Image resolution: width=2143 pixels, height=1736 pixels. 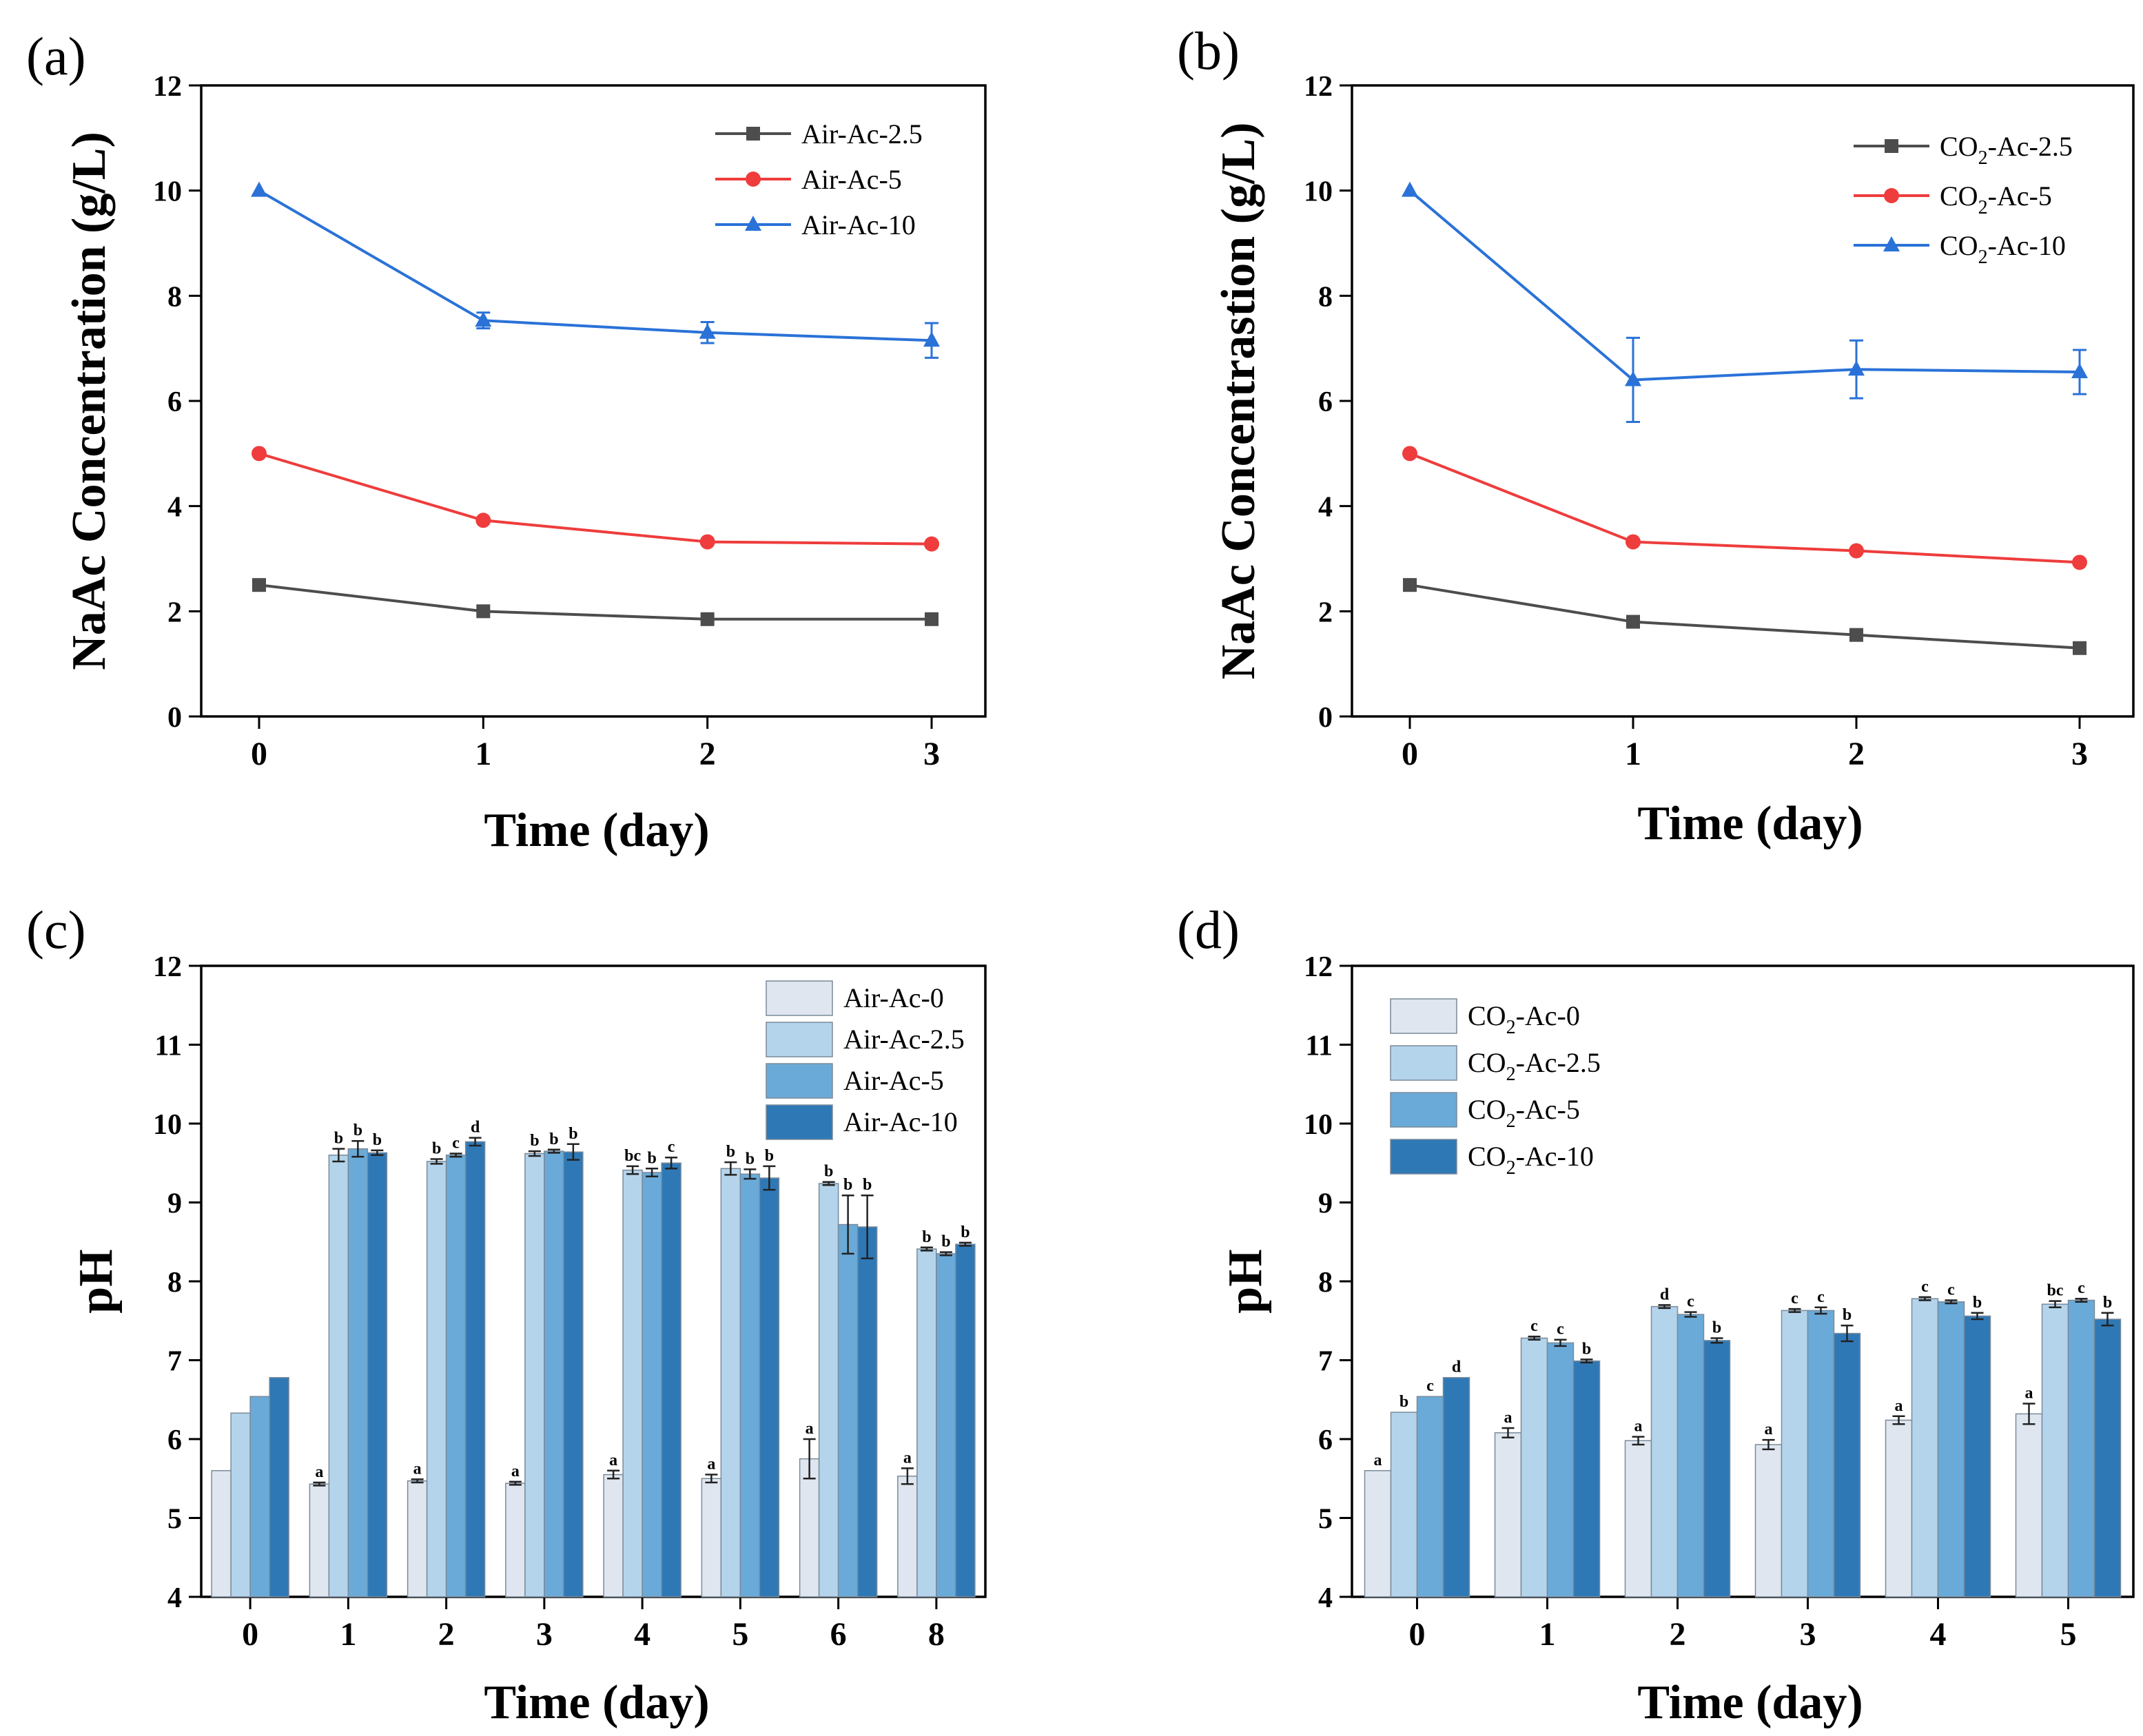 What do you see at coordinates (1524, 1019) in the screenshot?
I see `legend-label: CO2-Ac-0` at bounding box center [1524, 1019].